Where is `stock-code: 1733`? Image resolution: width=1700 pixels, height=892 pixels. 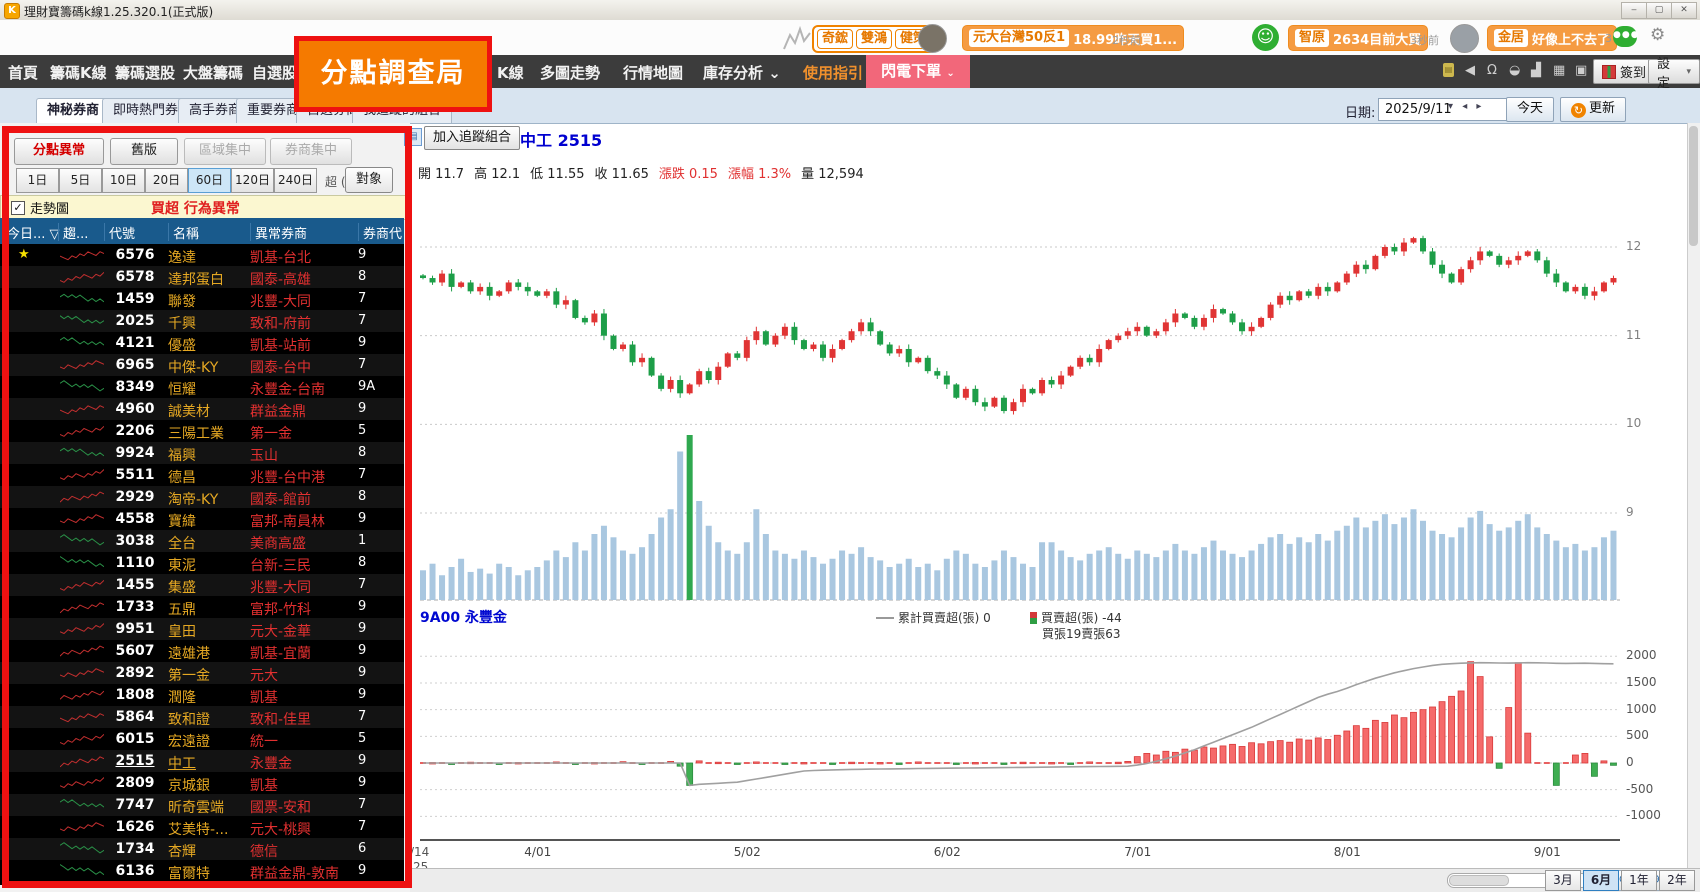 stock-code: 1733 is located at coordinates (135, 607).